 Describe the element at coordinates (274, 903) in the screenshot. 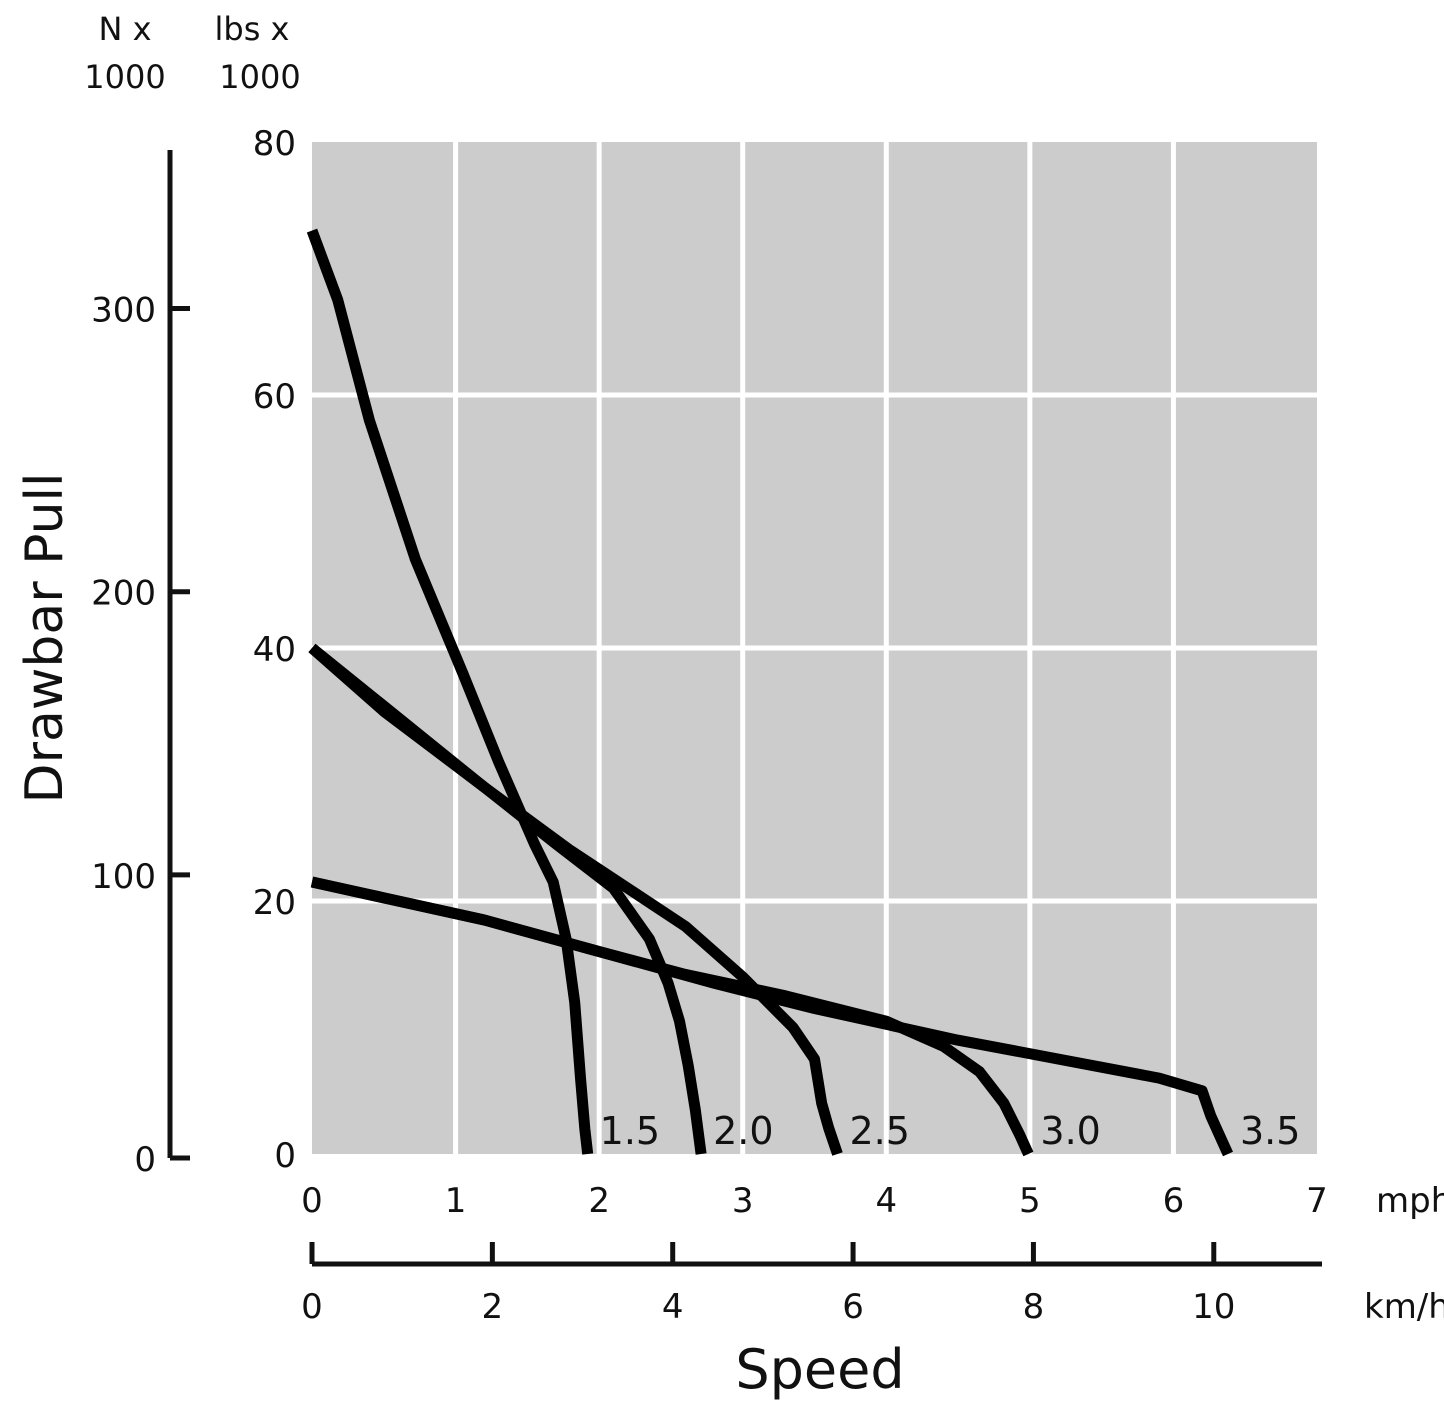

I see `y-tick-20: 20` at that location.